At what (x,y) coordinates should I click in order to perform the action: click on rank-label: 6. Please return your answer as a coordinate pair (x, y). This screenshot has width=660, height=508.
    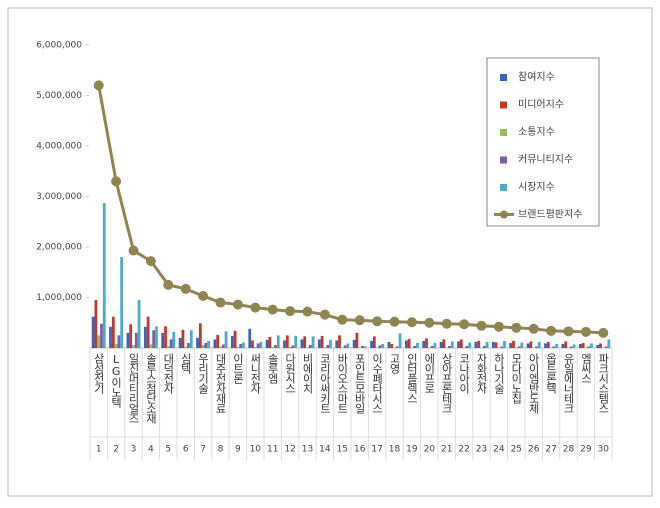
    Looking at the image, I should click on (186, 450).